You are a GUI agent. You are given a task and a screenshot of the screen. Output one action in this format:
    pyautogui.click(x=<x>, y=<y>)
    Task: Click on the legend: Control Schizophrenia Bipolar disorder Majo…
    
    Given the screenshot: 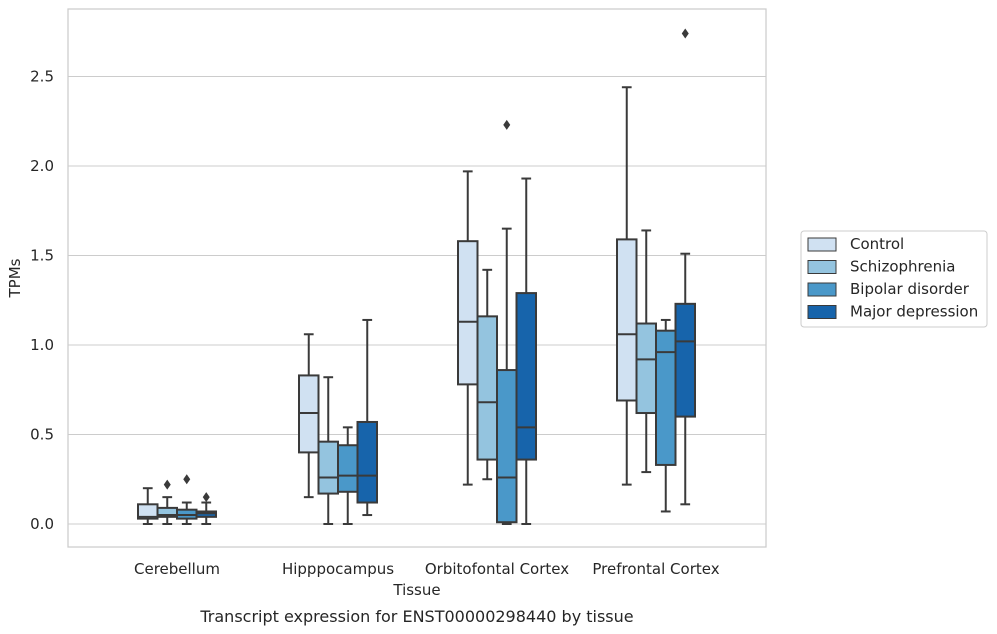 What is the action you would take?
    pyautogui.click(x=894, y=279)
    